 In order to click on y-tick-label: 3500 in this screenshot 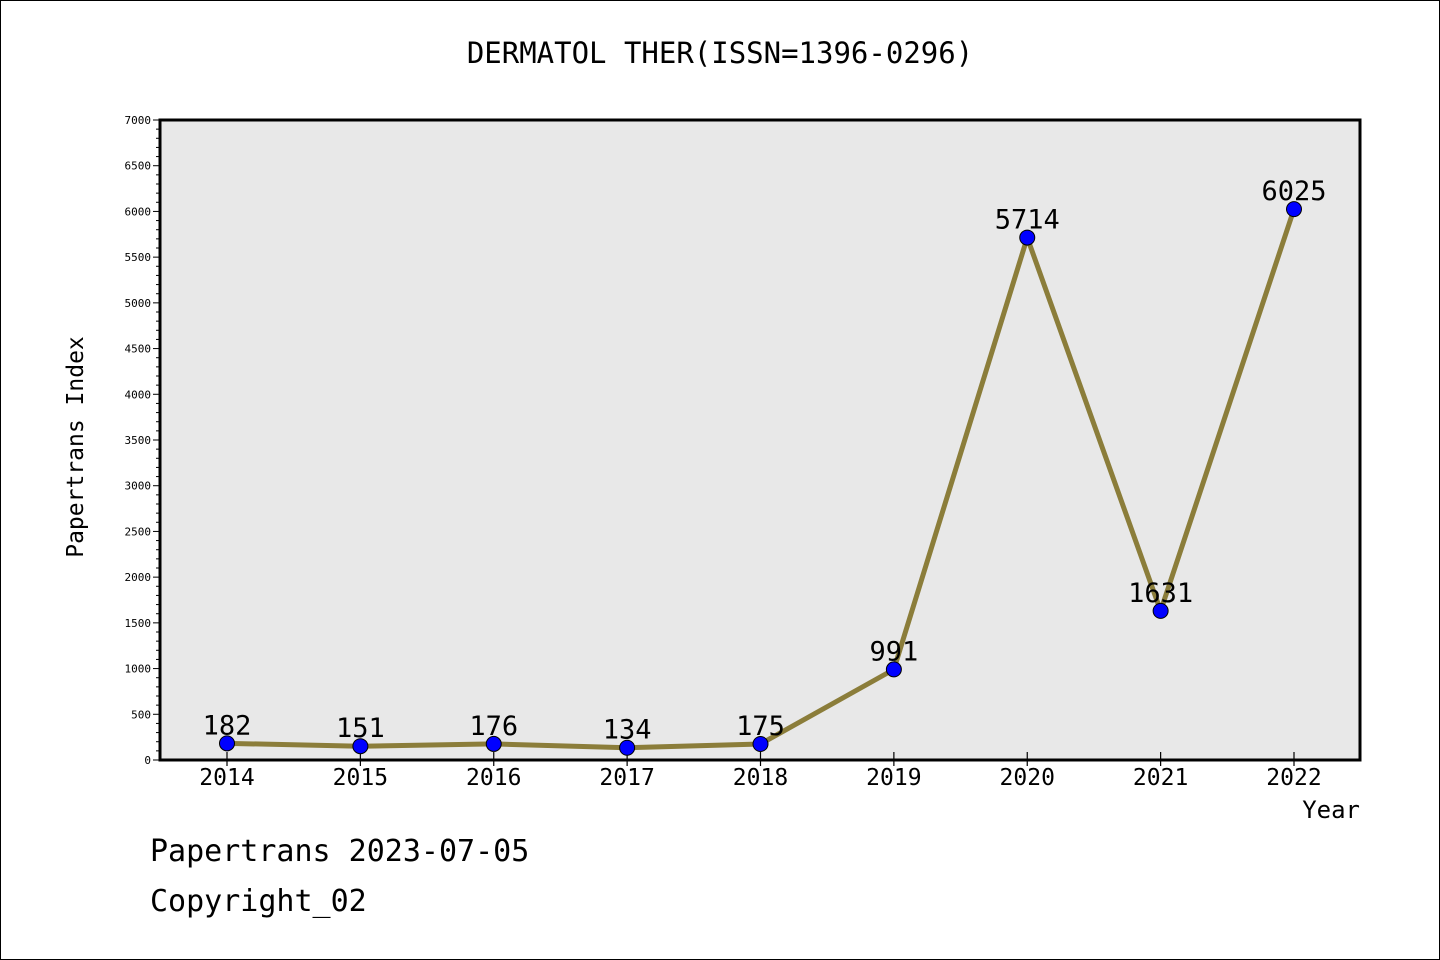, I will do `click(138, 440)`.